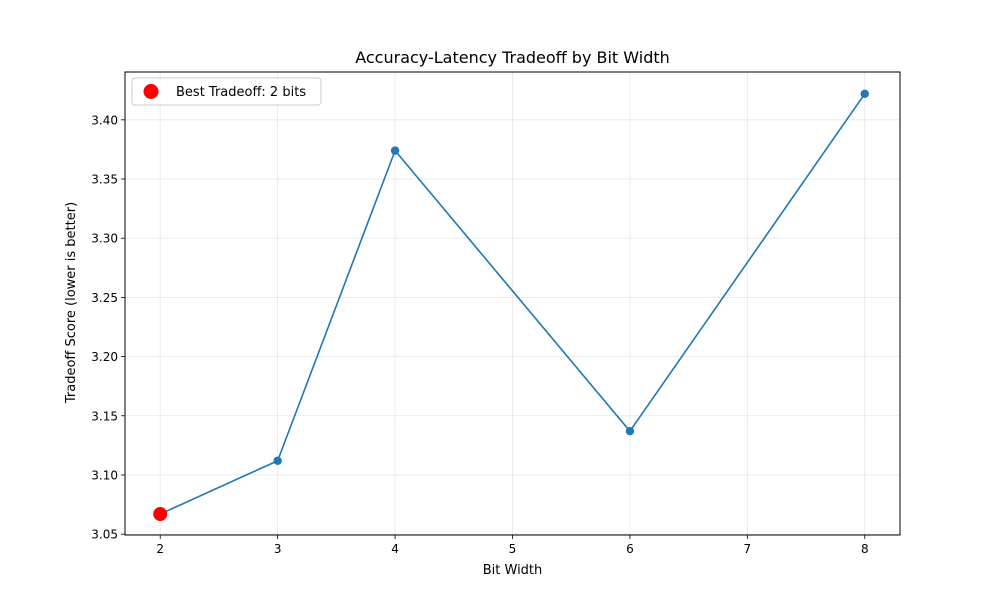 This screenshot has width=1000, height=604. What do you see at coordinates (104, 298) in the screenshot?
I see `y-tick-label: 3.25` at bounding box center [104, 298].